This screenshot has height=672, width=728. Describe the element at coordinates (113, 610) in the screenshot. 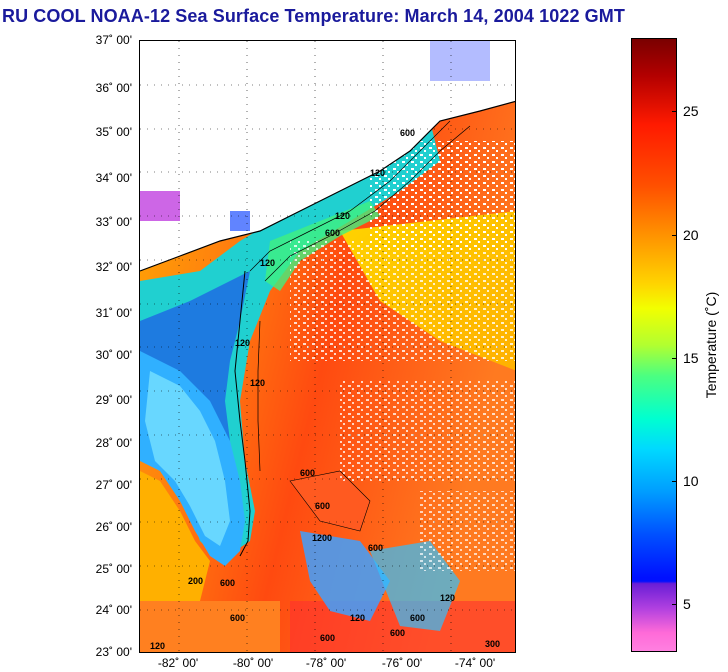

I see `lat-label: 24˚ 00'` at that location.